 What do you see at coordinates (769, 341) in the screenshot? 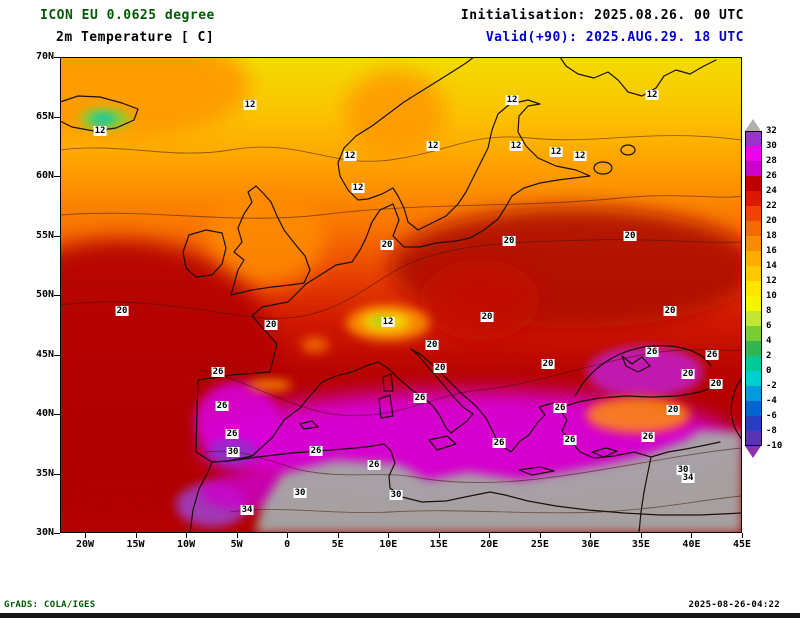
I see `colorbar-label: 4` at bounding box center [769, 341].